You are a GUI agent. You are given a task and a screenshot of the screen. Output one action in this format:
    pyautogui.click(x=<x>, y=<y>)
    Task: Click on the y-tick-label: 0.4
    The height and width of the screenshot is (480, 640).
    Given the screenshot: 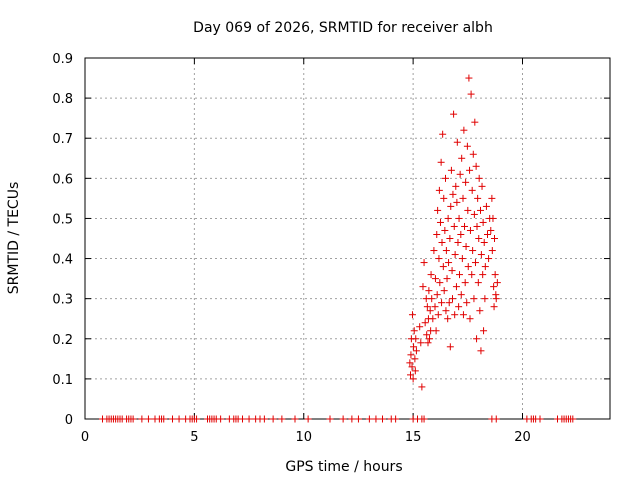 What is the action you would take?
    pyautogui.click(x=62, y=260)
    